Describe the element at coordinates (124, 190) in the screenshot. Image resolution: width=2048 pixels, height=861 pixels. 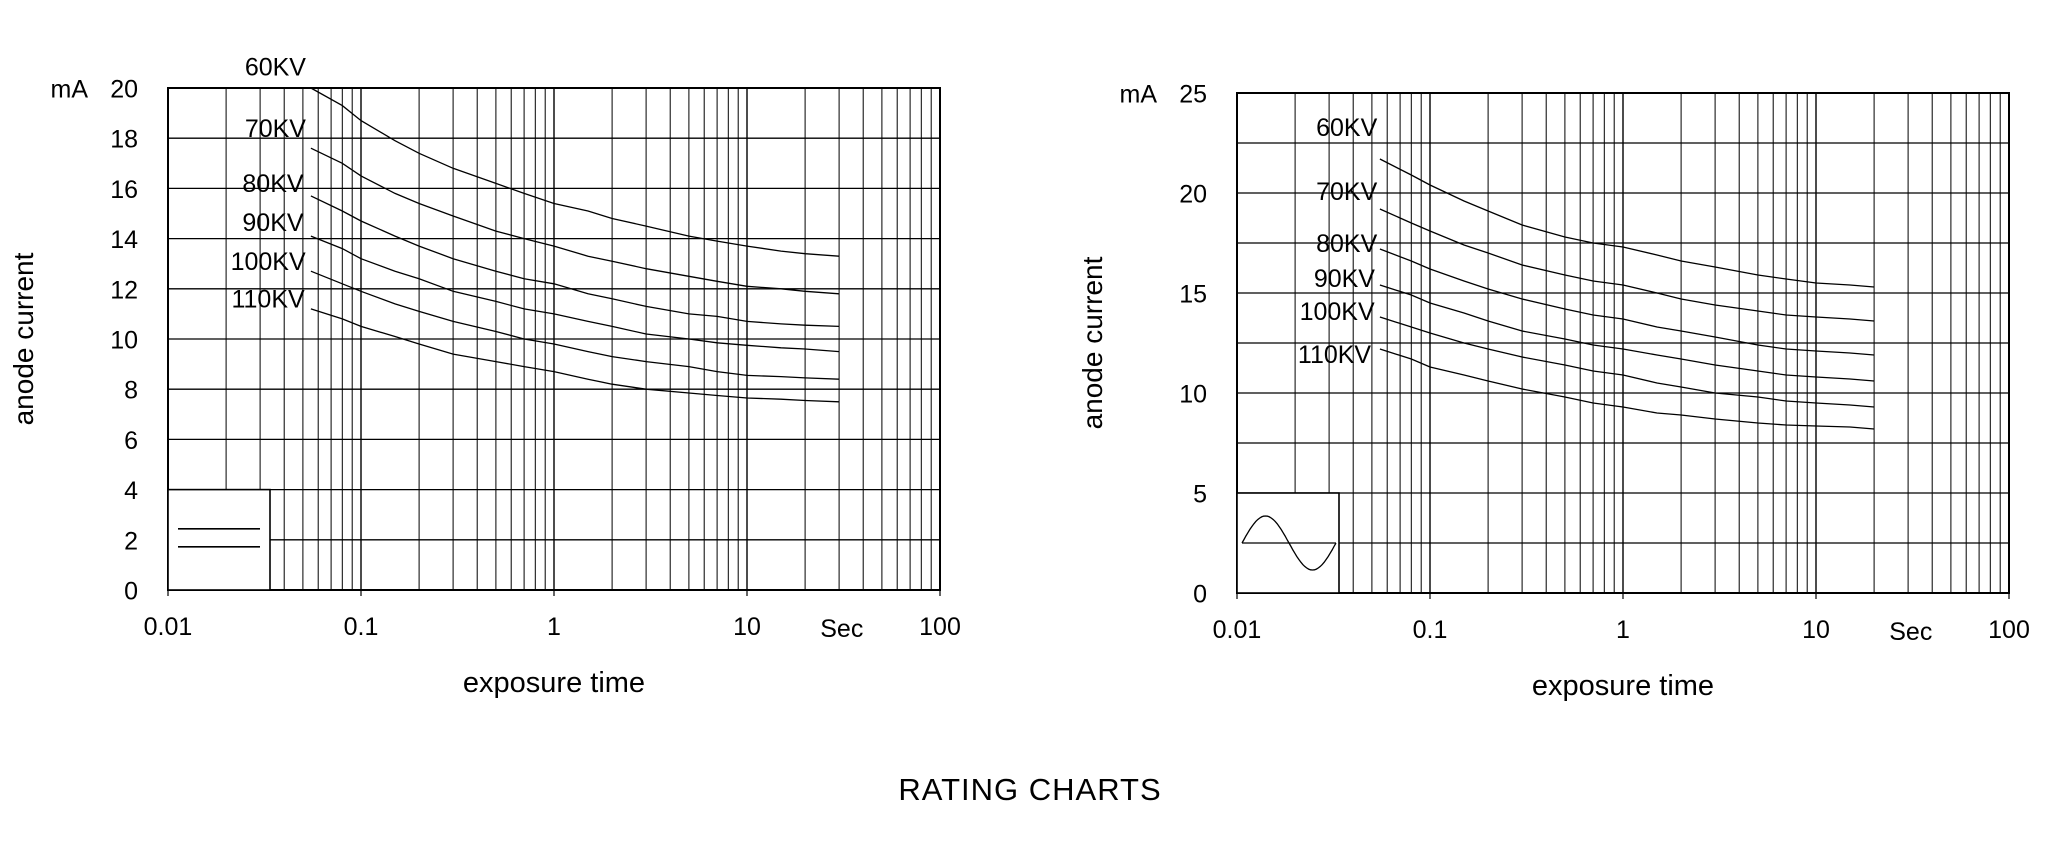
I see `y-tick-label-16: 16` at that location.